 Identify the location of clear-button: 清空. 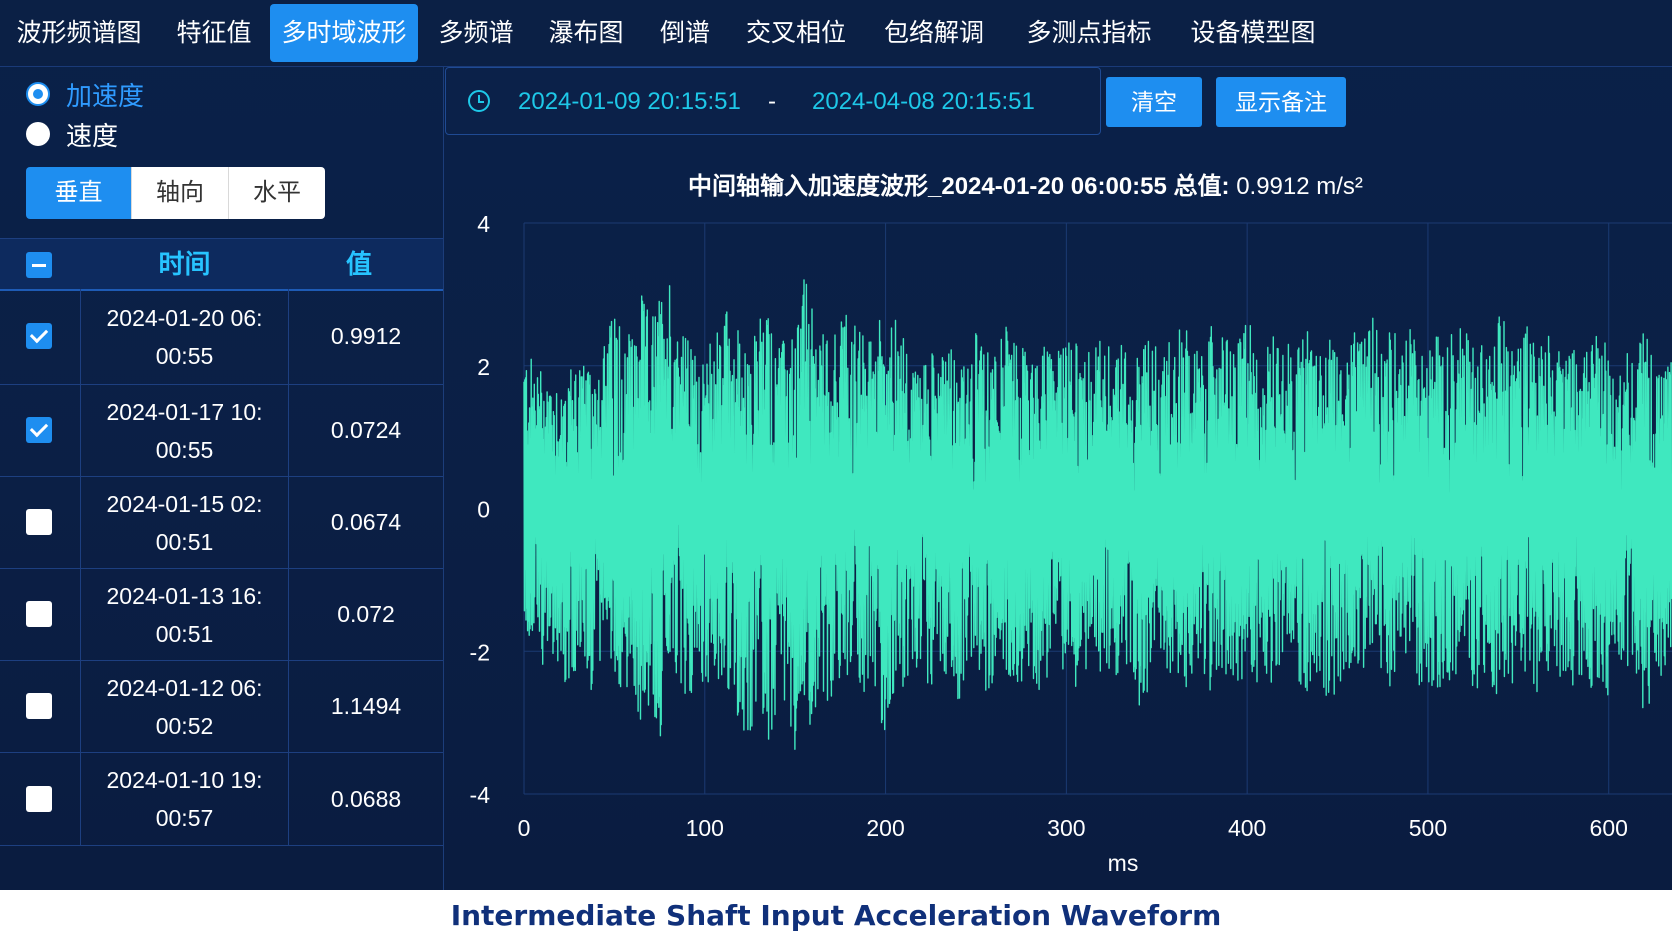
(1154, 102).